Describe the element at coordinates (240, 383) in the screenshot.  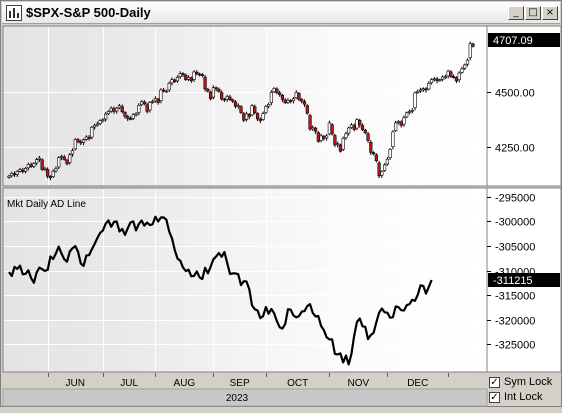
I see `month-label-sep: SEP` at that location.